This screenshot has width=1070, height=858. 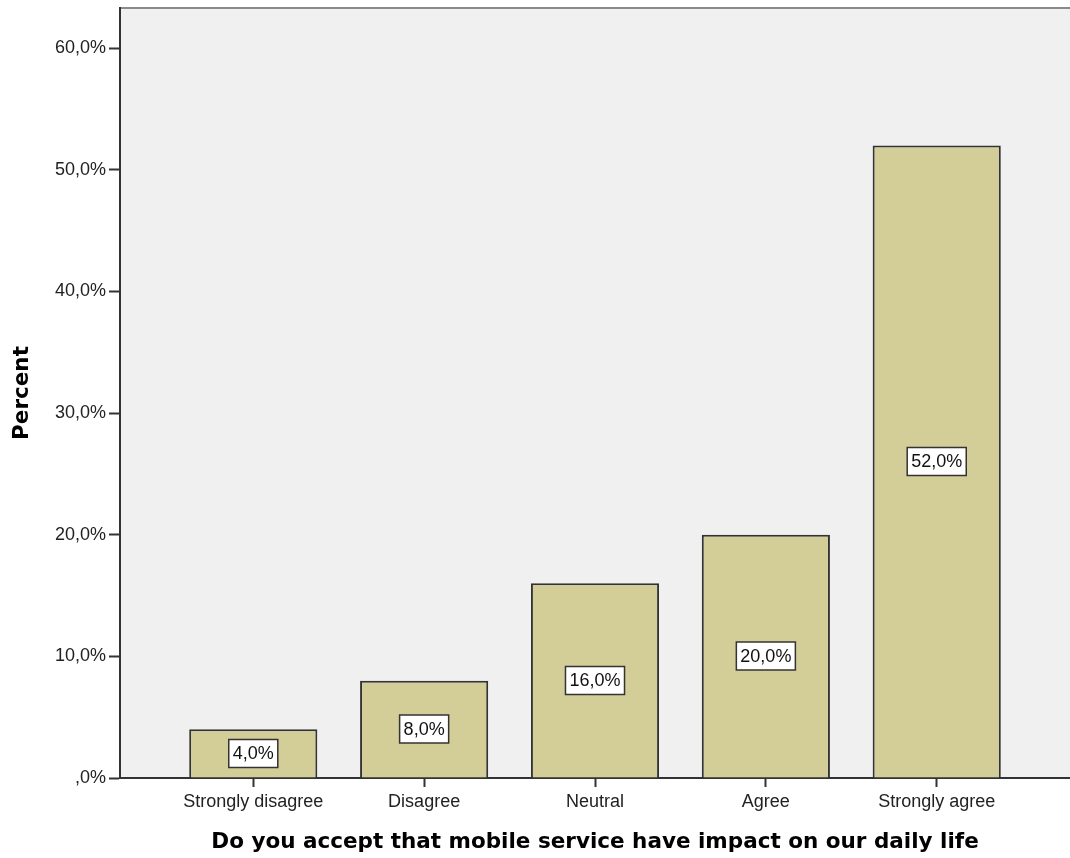 I want to click on x-tick-label: Strongly agree, so click(x=937, y=800).